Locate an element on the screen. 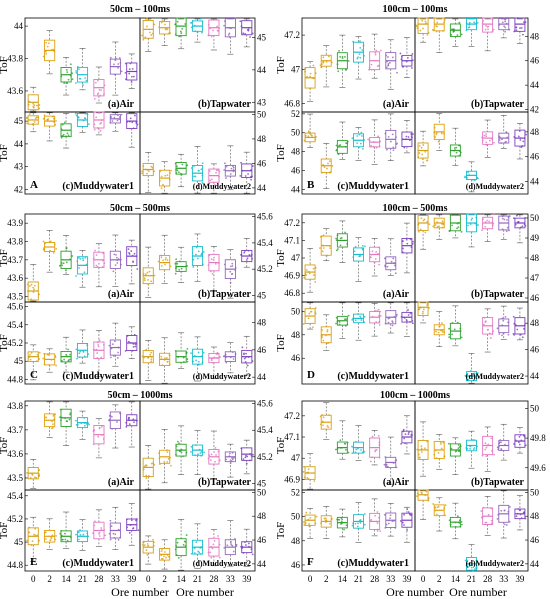 This screenshot has height=599, width=550. panel-e-1: 43.5 43.6 43.7 43.8 (a)Air ToF is located at coordinates (70, 445).